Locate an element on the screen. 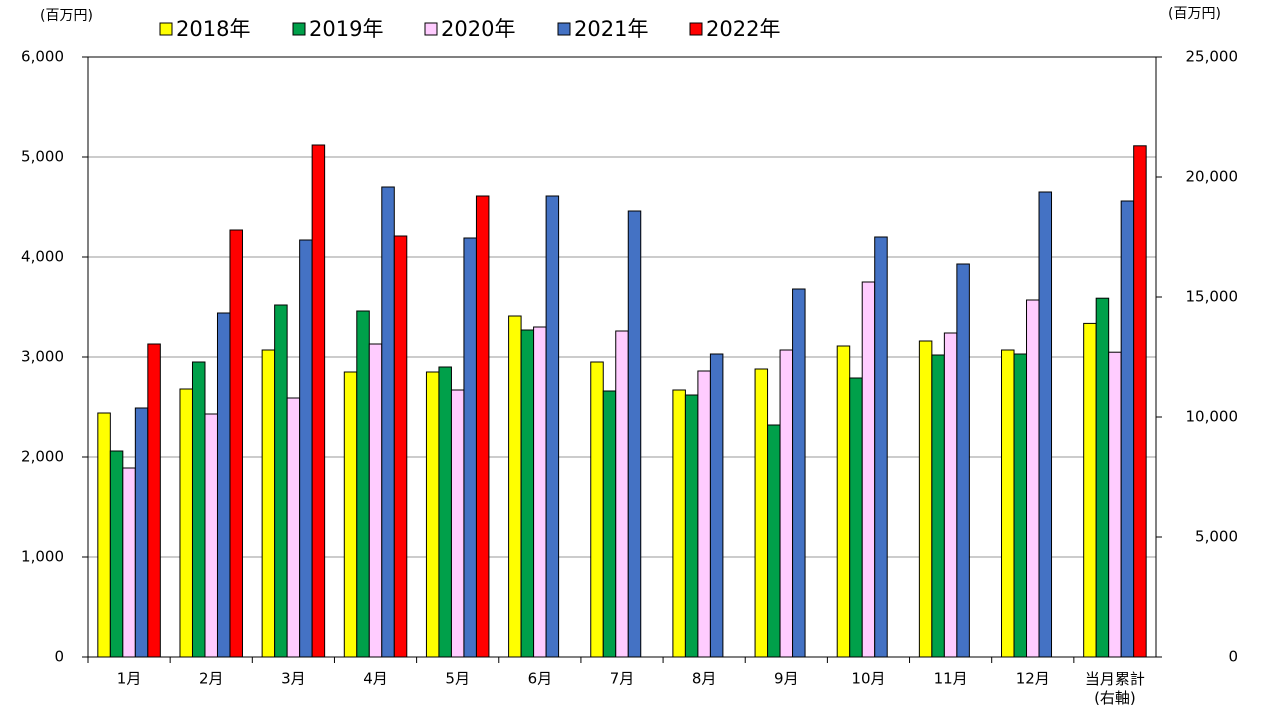 This screenshot has height=719, width=1263. x-tick-label: 11月 is located at coordinates (951, 679).